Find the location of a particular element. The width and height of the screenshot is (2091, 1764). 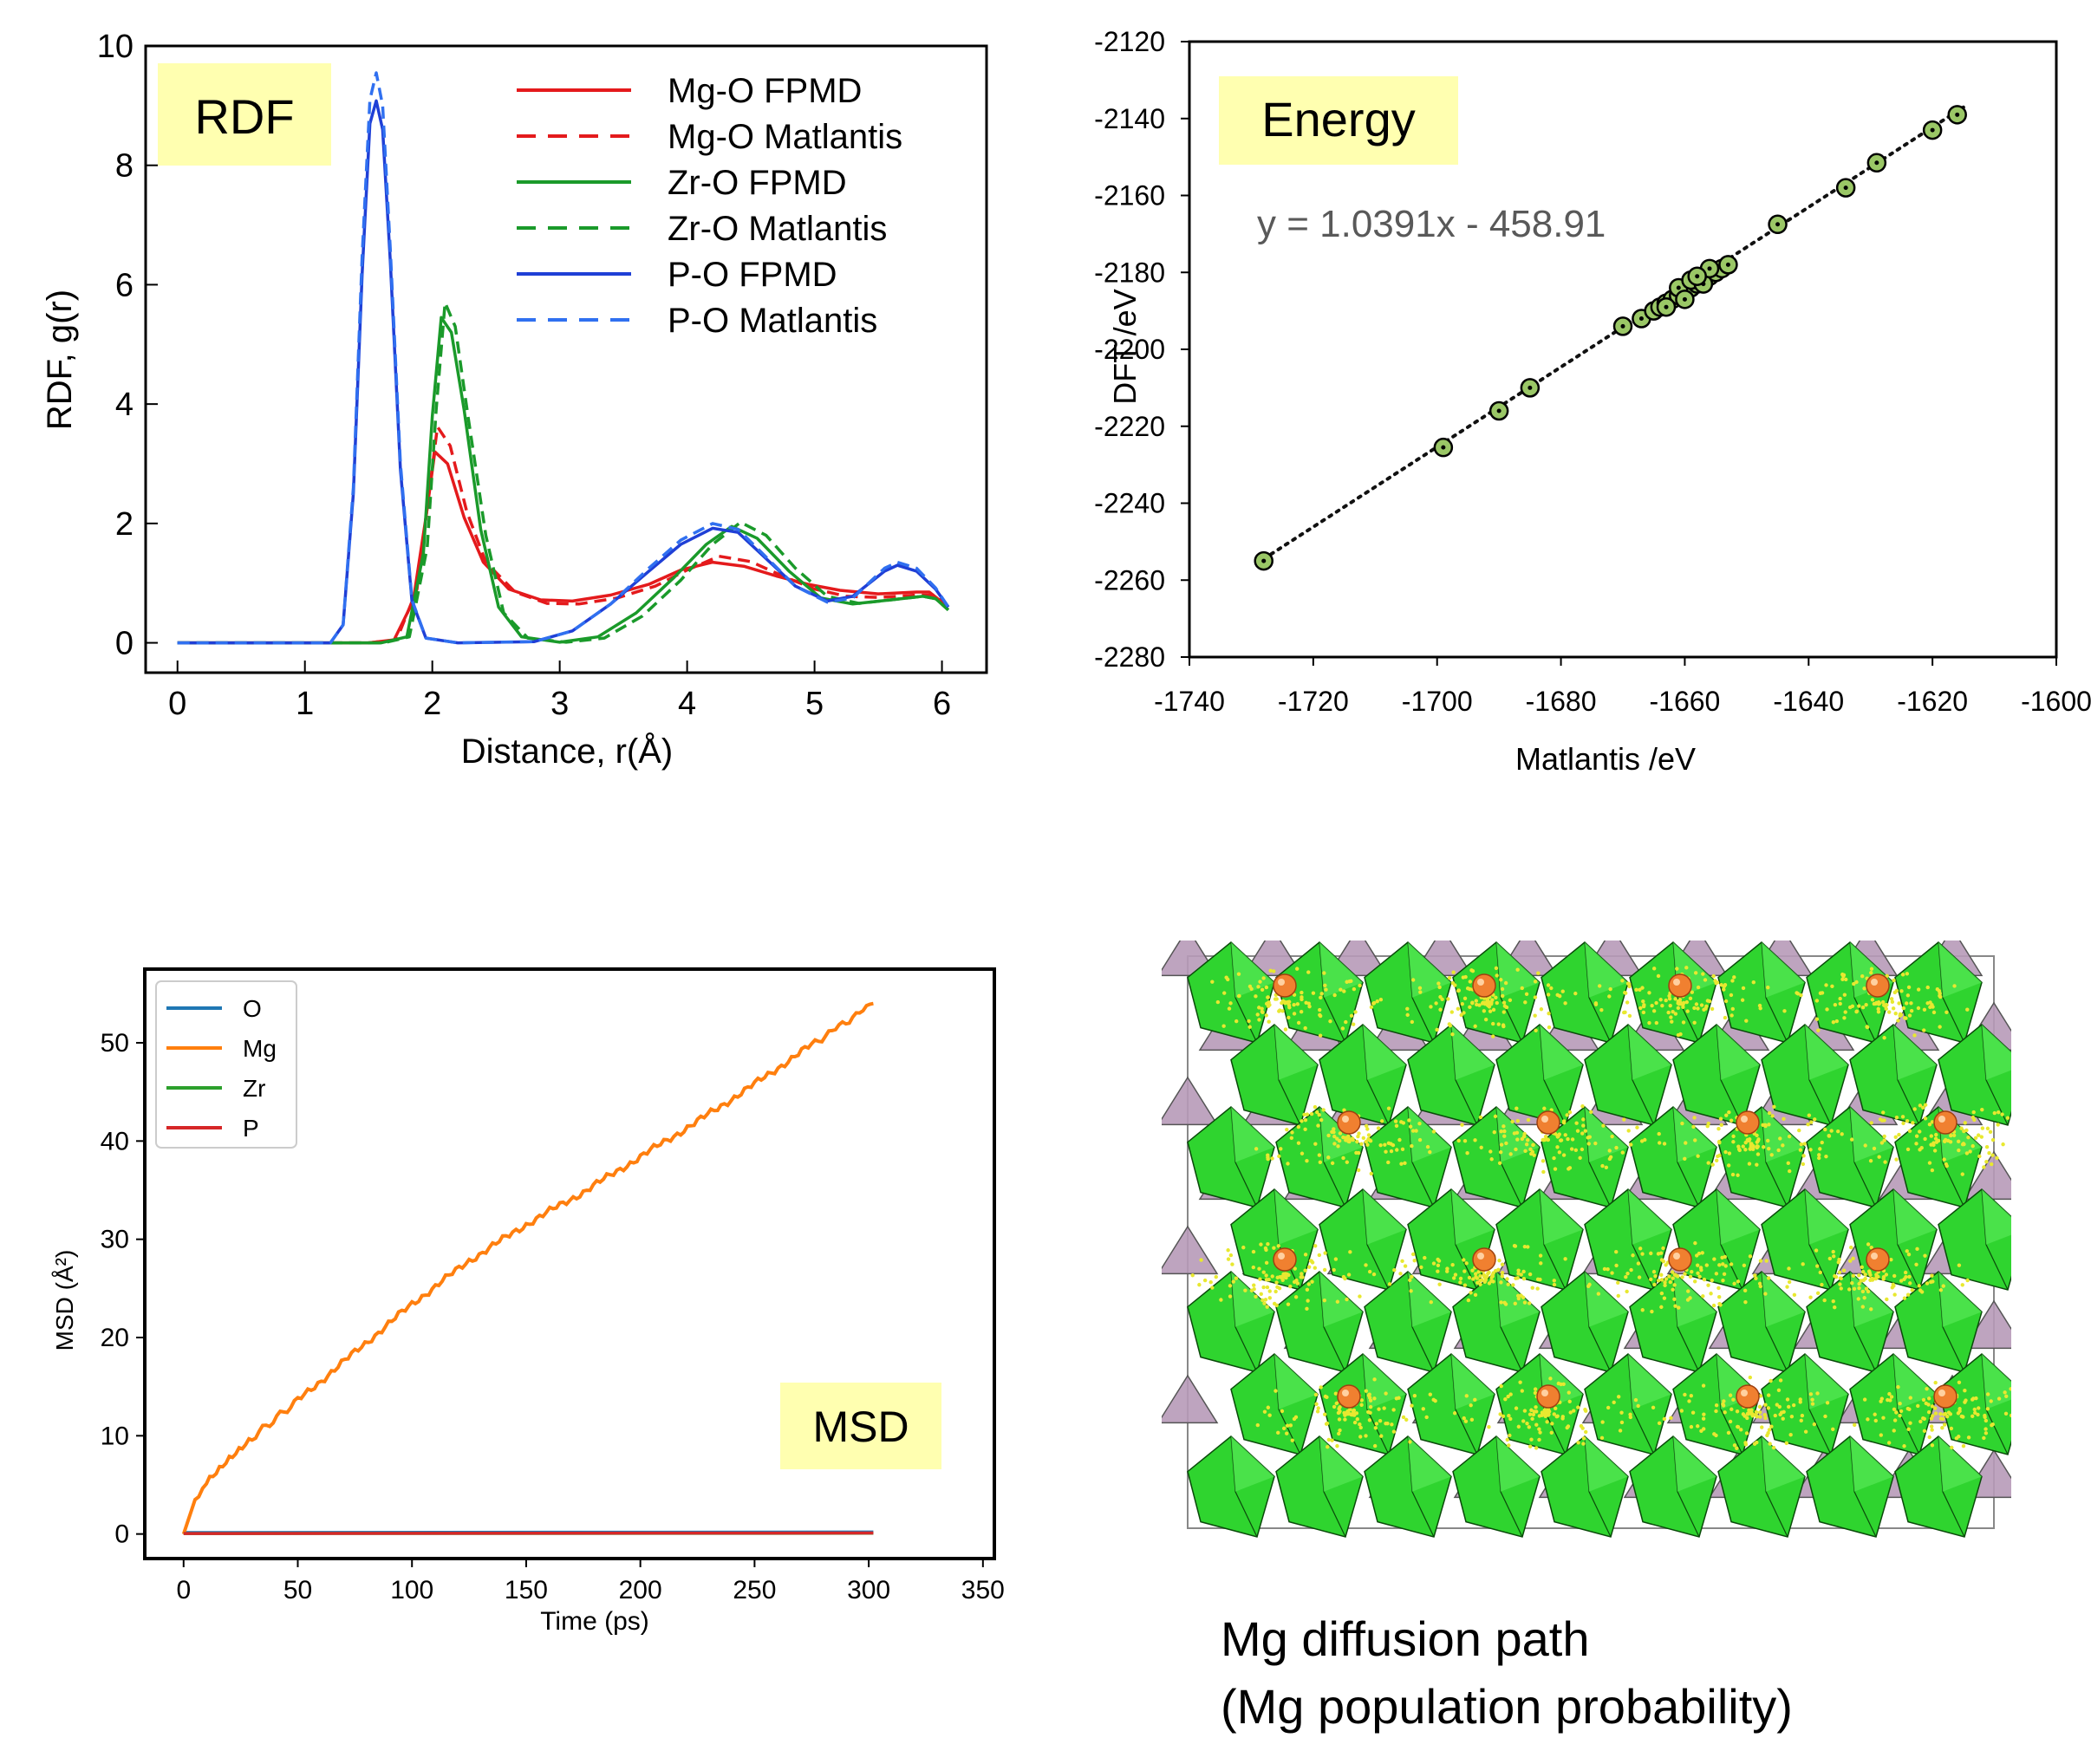

msd-series-line is located at coordinates (527, 1268).